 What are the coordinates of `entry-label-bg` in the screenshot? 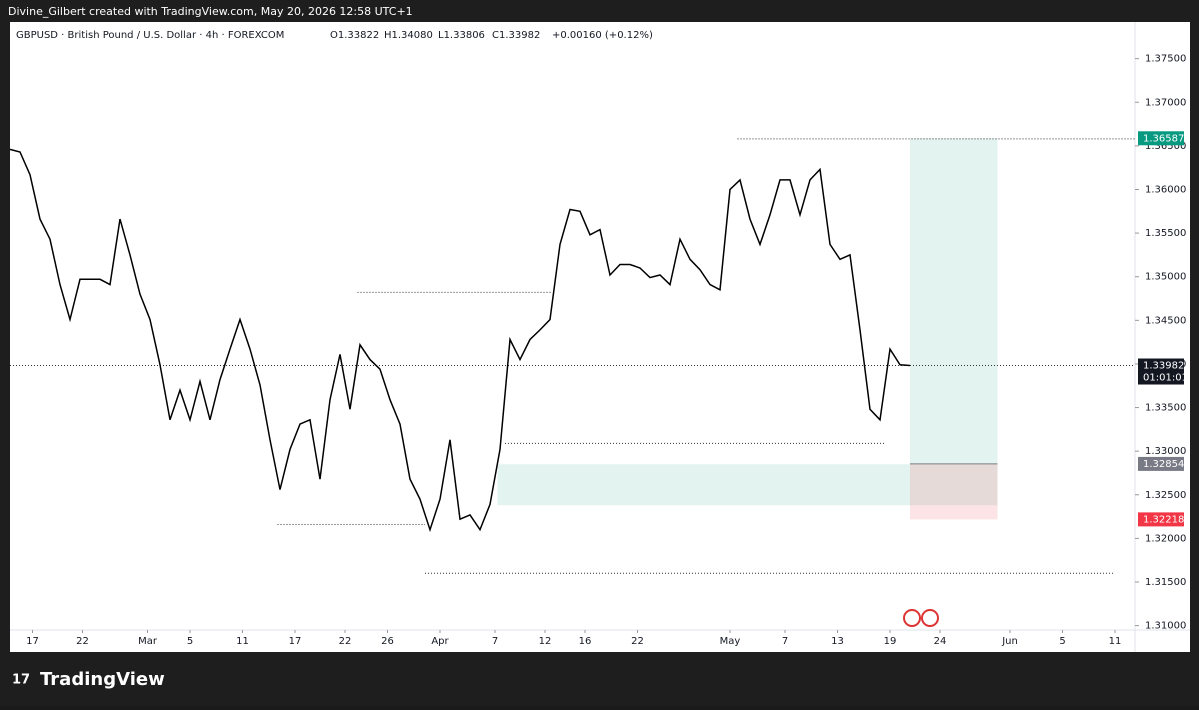 It's located at (1161, 463).